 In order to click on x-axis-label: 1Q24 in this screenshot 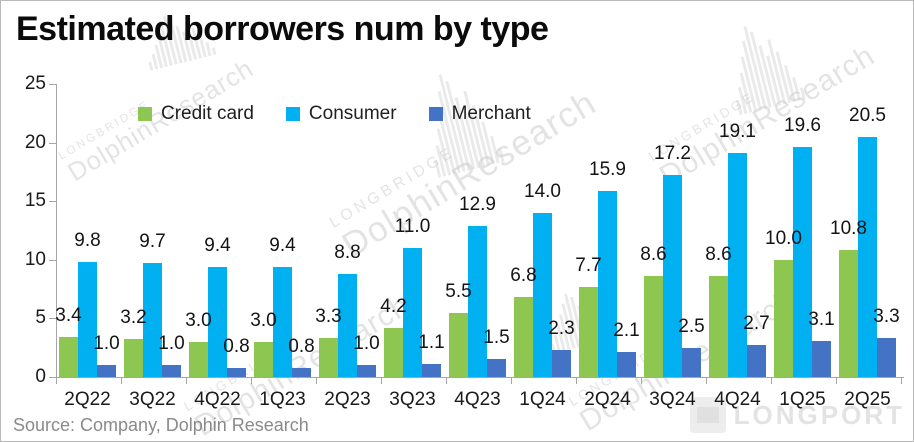, I will do `click(542, 399)`.